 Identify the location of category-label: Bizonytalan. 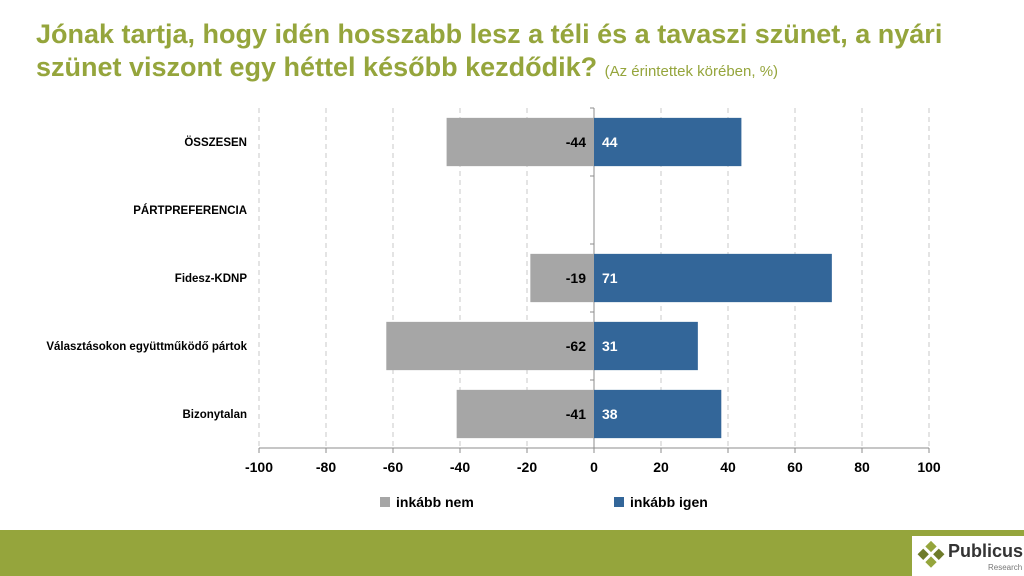
(214, 415).